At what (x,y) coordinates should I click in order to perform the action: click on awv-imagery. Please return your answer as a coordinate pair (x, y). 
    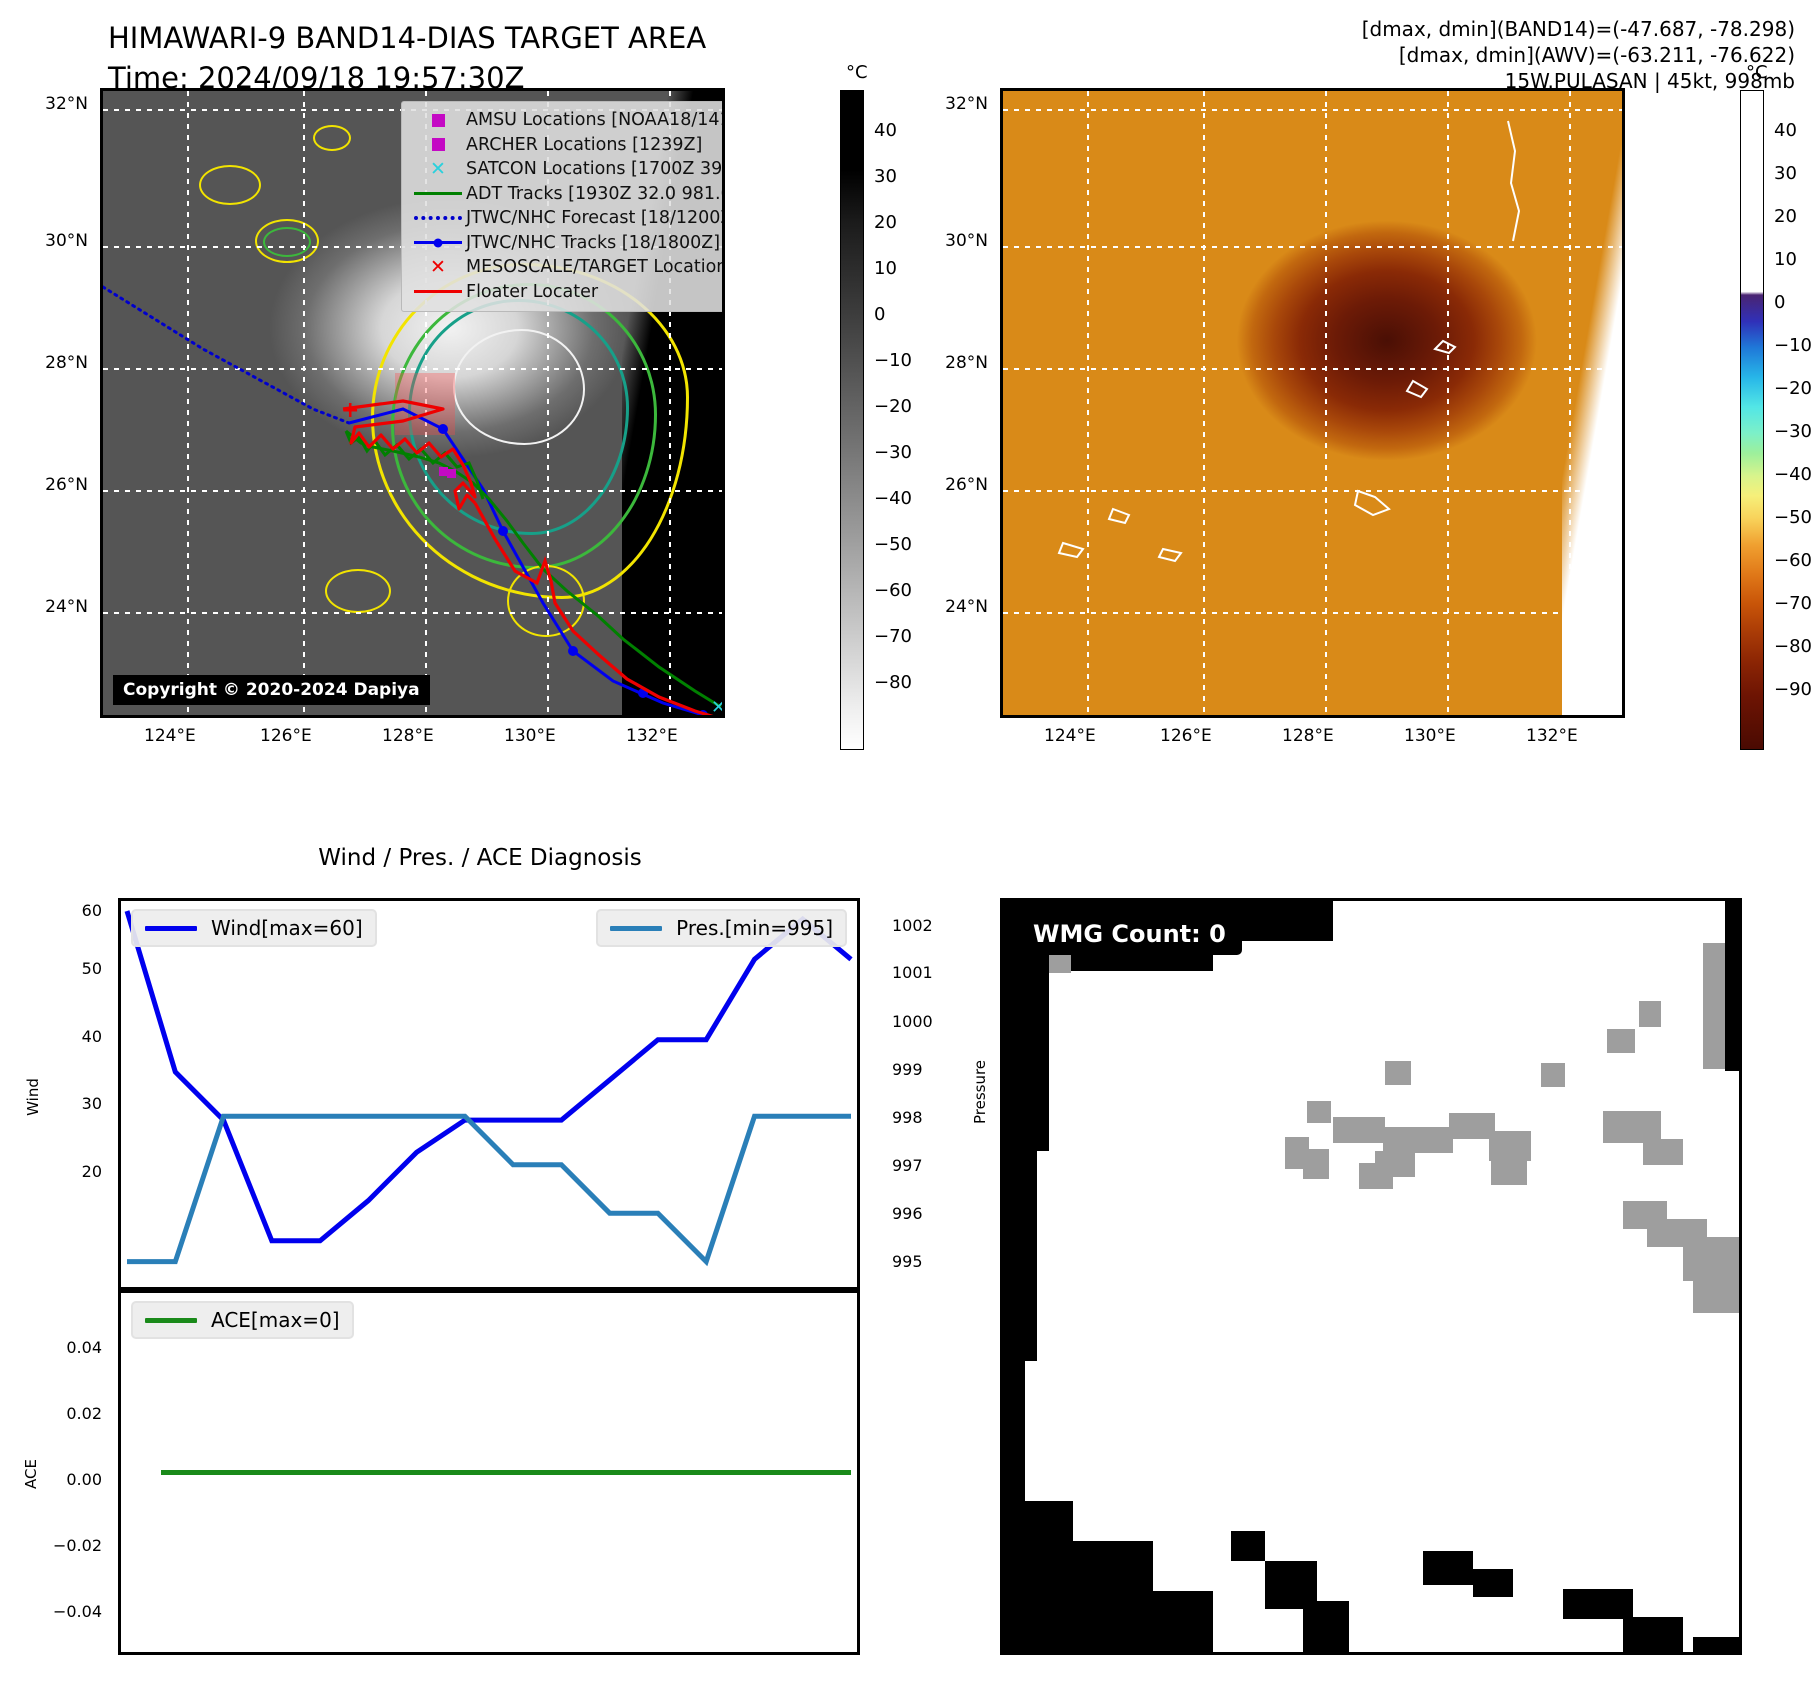
    Looking at the image, I should click on (1312, 403).